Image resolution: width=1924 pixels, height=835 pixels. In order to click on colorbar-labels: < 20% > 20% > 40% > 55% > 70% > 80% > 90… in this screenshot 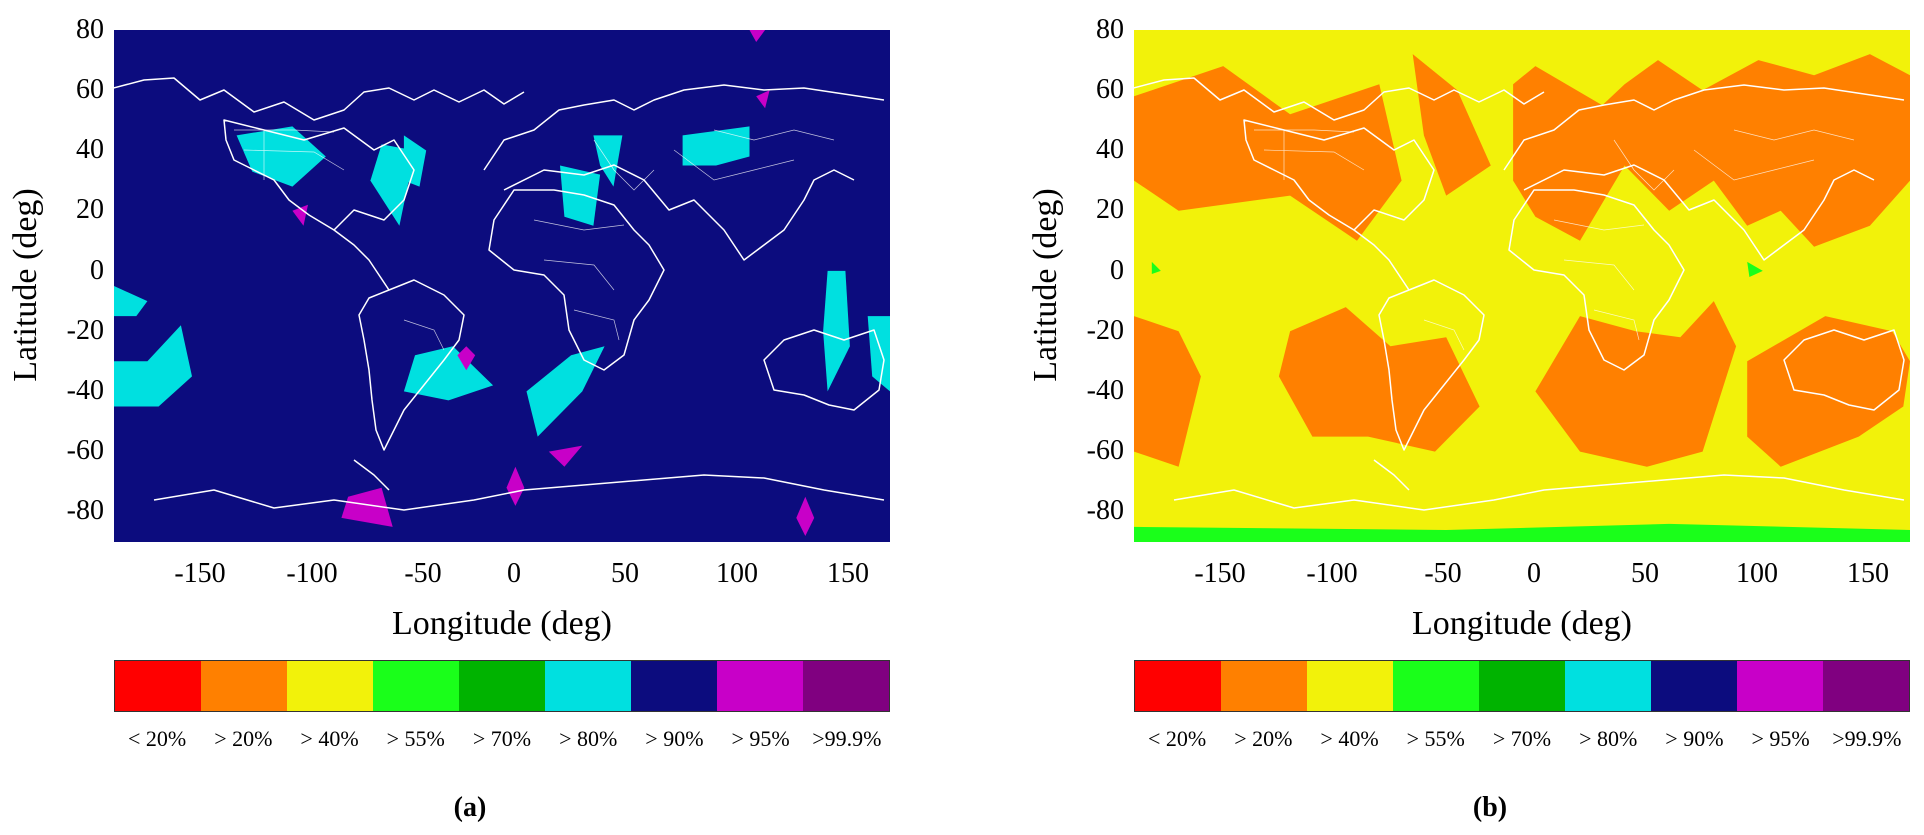, I will do `click(1522, 739)`.